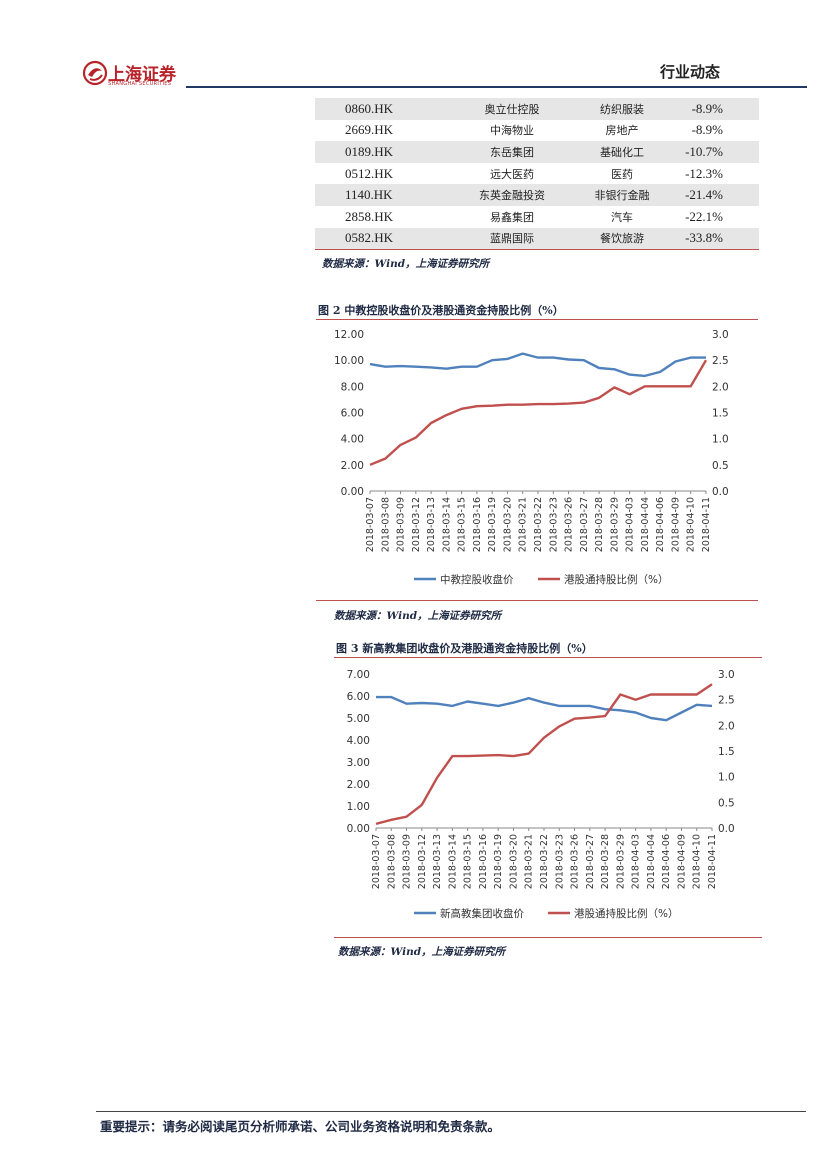 This screenshot has height=1169, width=827. Describe the element at coordinates (369, 216) in the screenshot. I see `stock-code-cell: 2858.HK` at that location.